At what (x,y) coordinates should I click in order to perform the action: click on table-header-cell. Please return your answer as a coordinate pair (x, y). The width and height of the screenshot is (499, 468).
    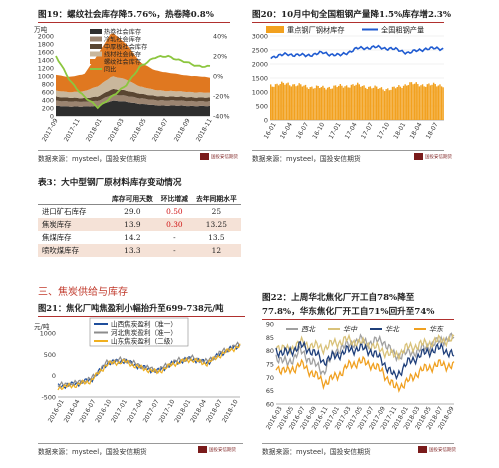
    Looking at the image, I should click on (73, 198).